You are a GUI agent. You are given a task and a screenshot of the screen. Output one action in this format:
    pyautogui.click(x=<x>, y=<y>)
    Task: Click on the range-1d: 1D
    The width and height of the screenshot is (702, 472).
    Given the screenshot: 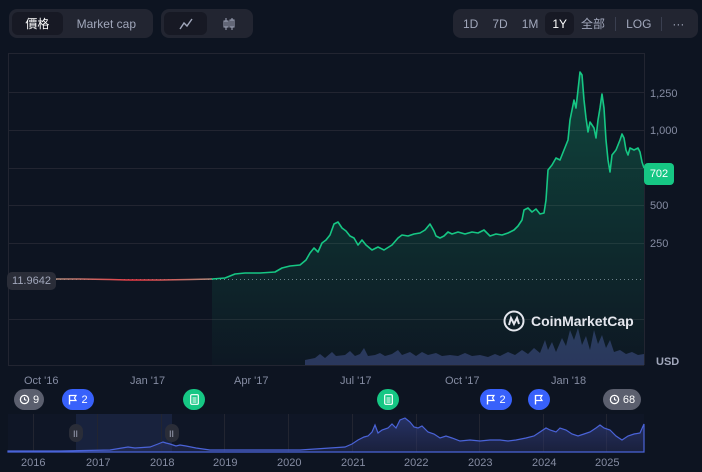 What is the action you would take?
    pyautogui.click(x=471, y=23)
    